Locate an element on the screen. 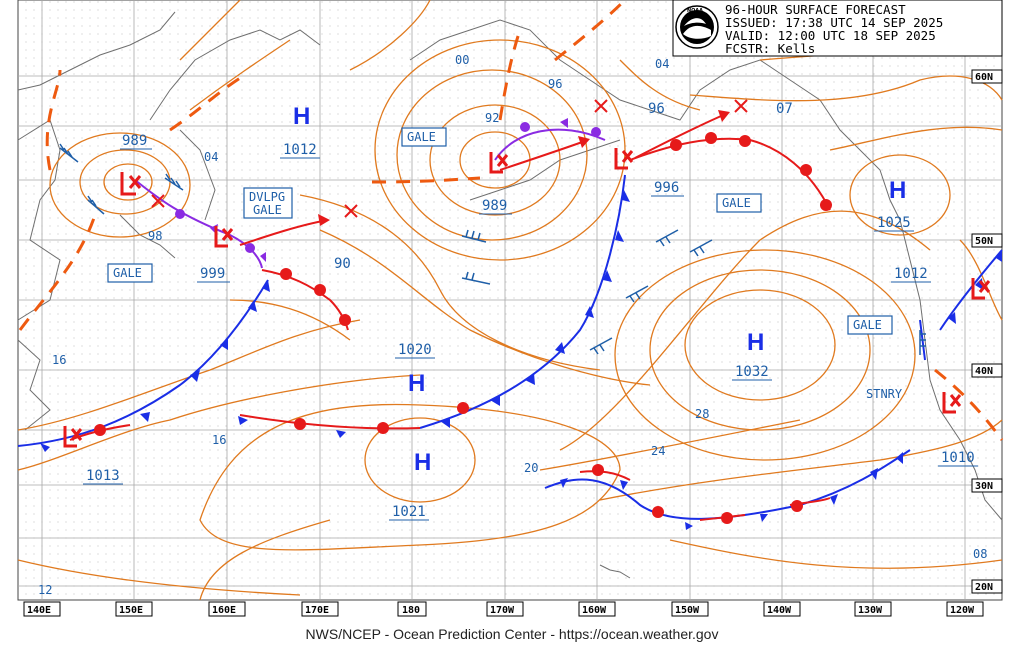 Image resolution: width=1024 pixels, height=652 pixels. cold-front-central is located at coordinates (522, 301).